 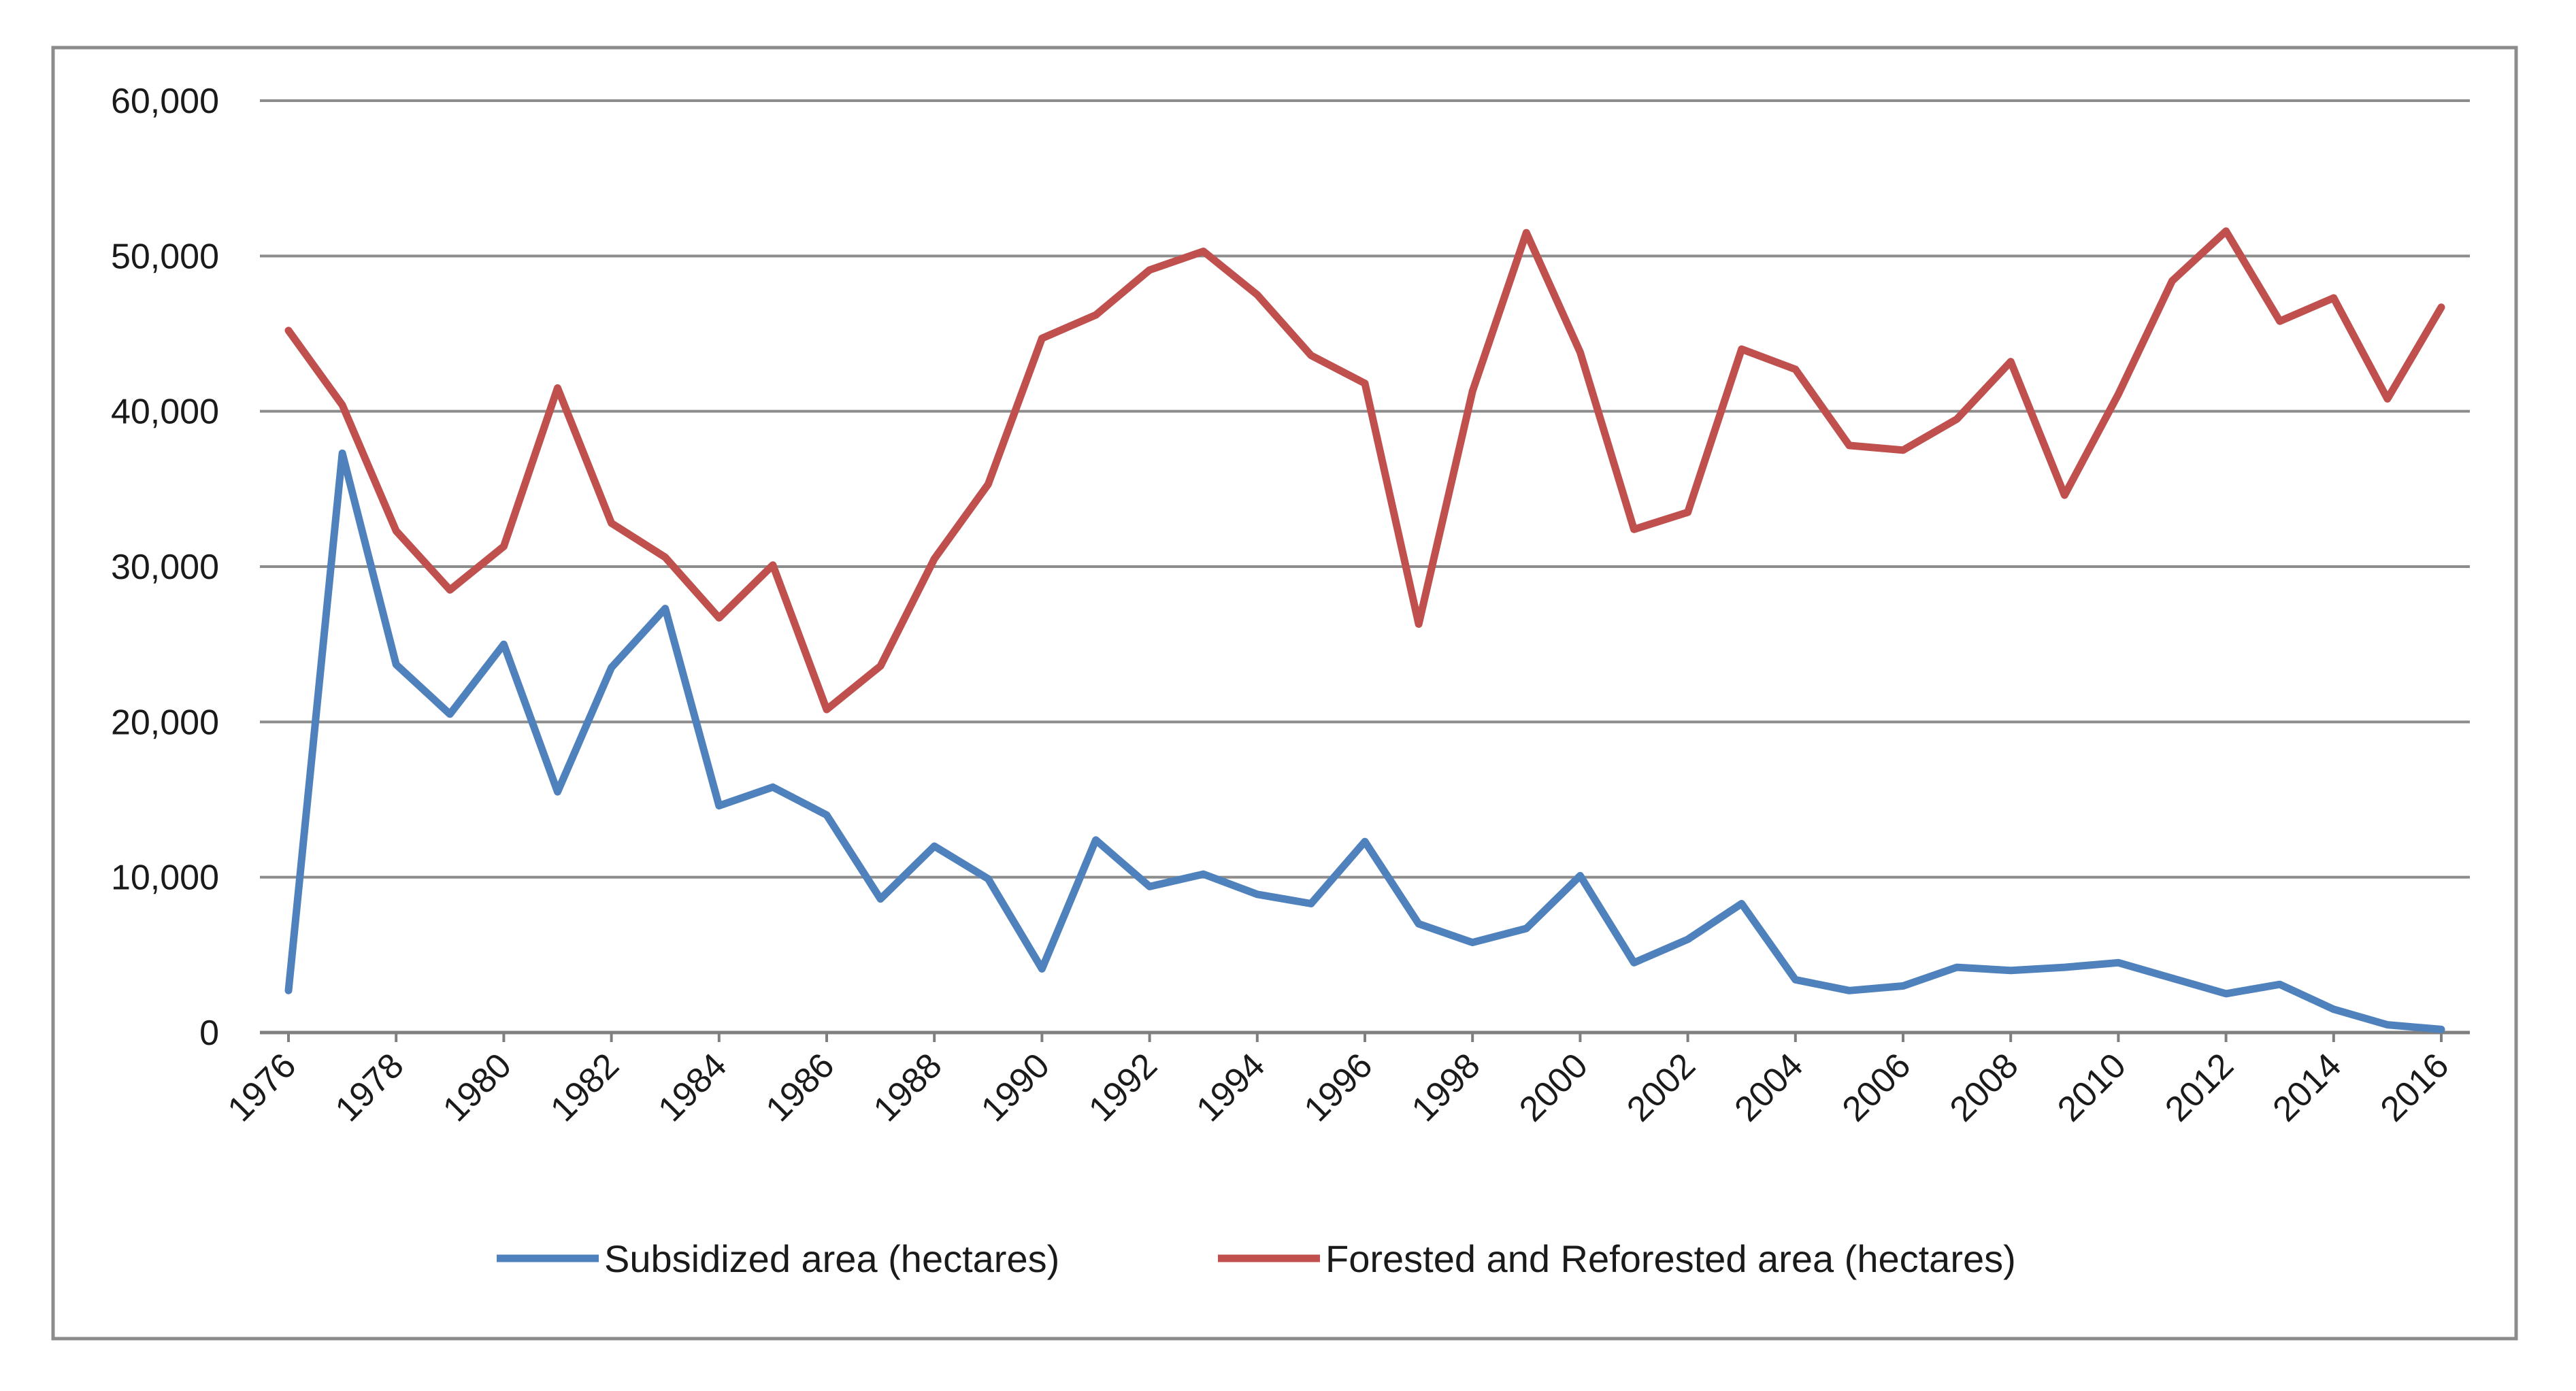 I want to click on y-tick-label: 60,000, so click(x=165, y=101).